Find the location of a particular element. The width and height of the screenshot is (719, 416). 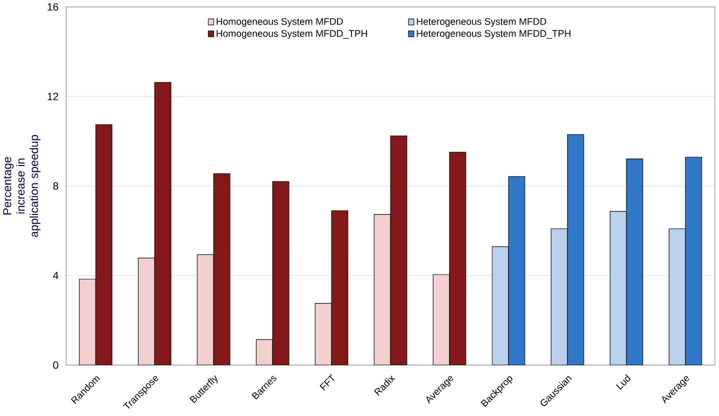

y-tick-label: 4 is located at coordinates (55, 275).